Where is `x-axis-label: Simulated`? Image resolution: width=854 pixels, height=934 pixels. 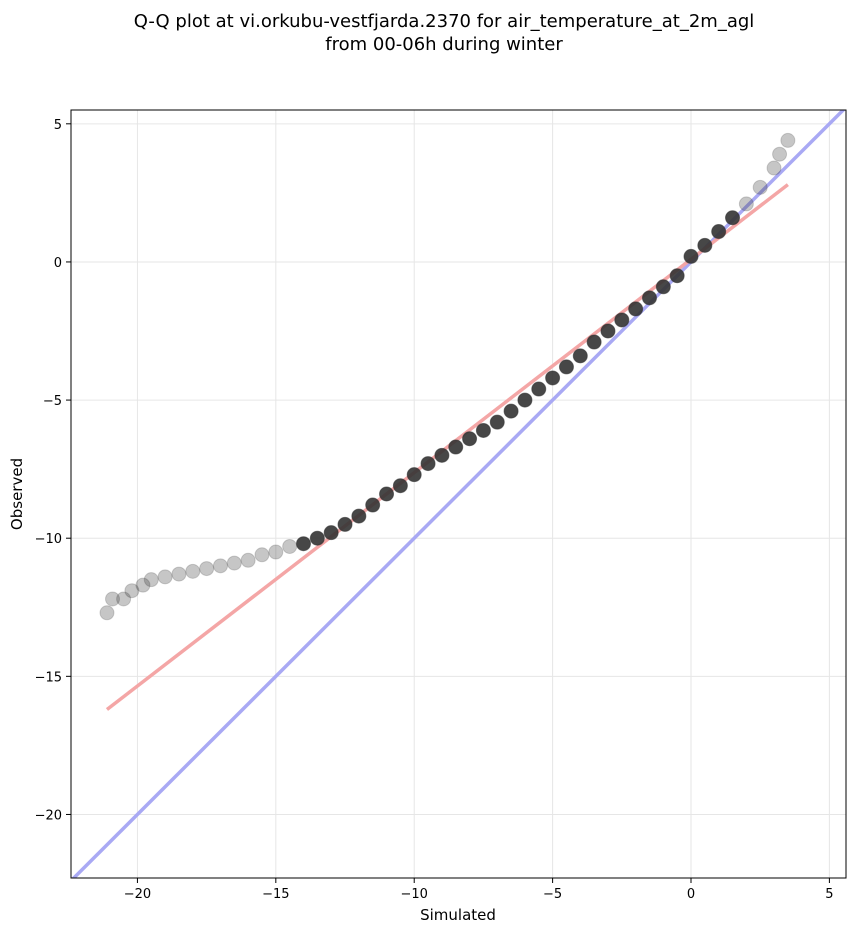 x-axis-label: Simulated is located at coordinates (458, 915).